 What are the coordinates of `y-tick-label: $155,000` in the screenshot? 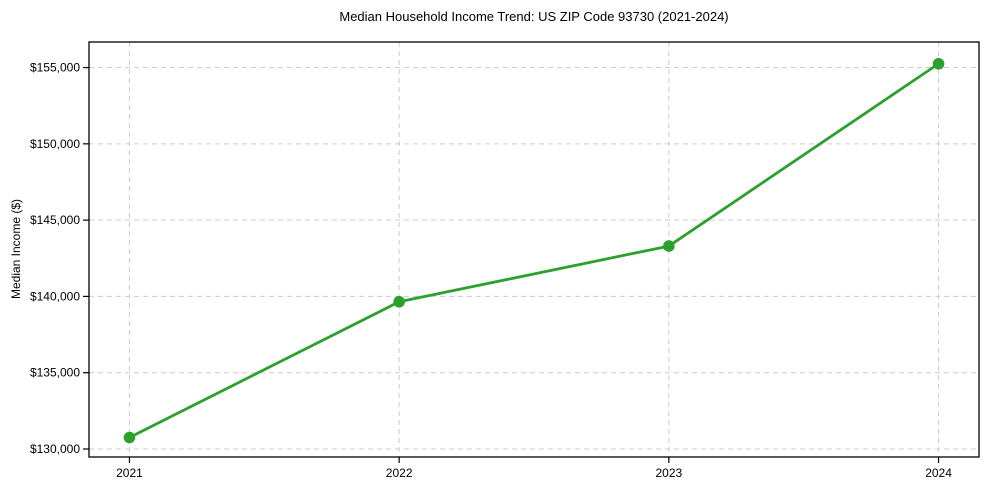 It's located at (55, 68).